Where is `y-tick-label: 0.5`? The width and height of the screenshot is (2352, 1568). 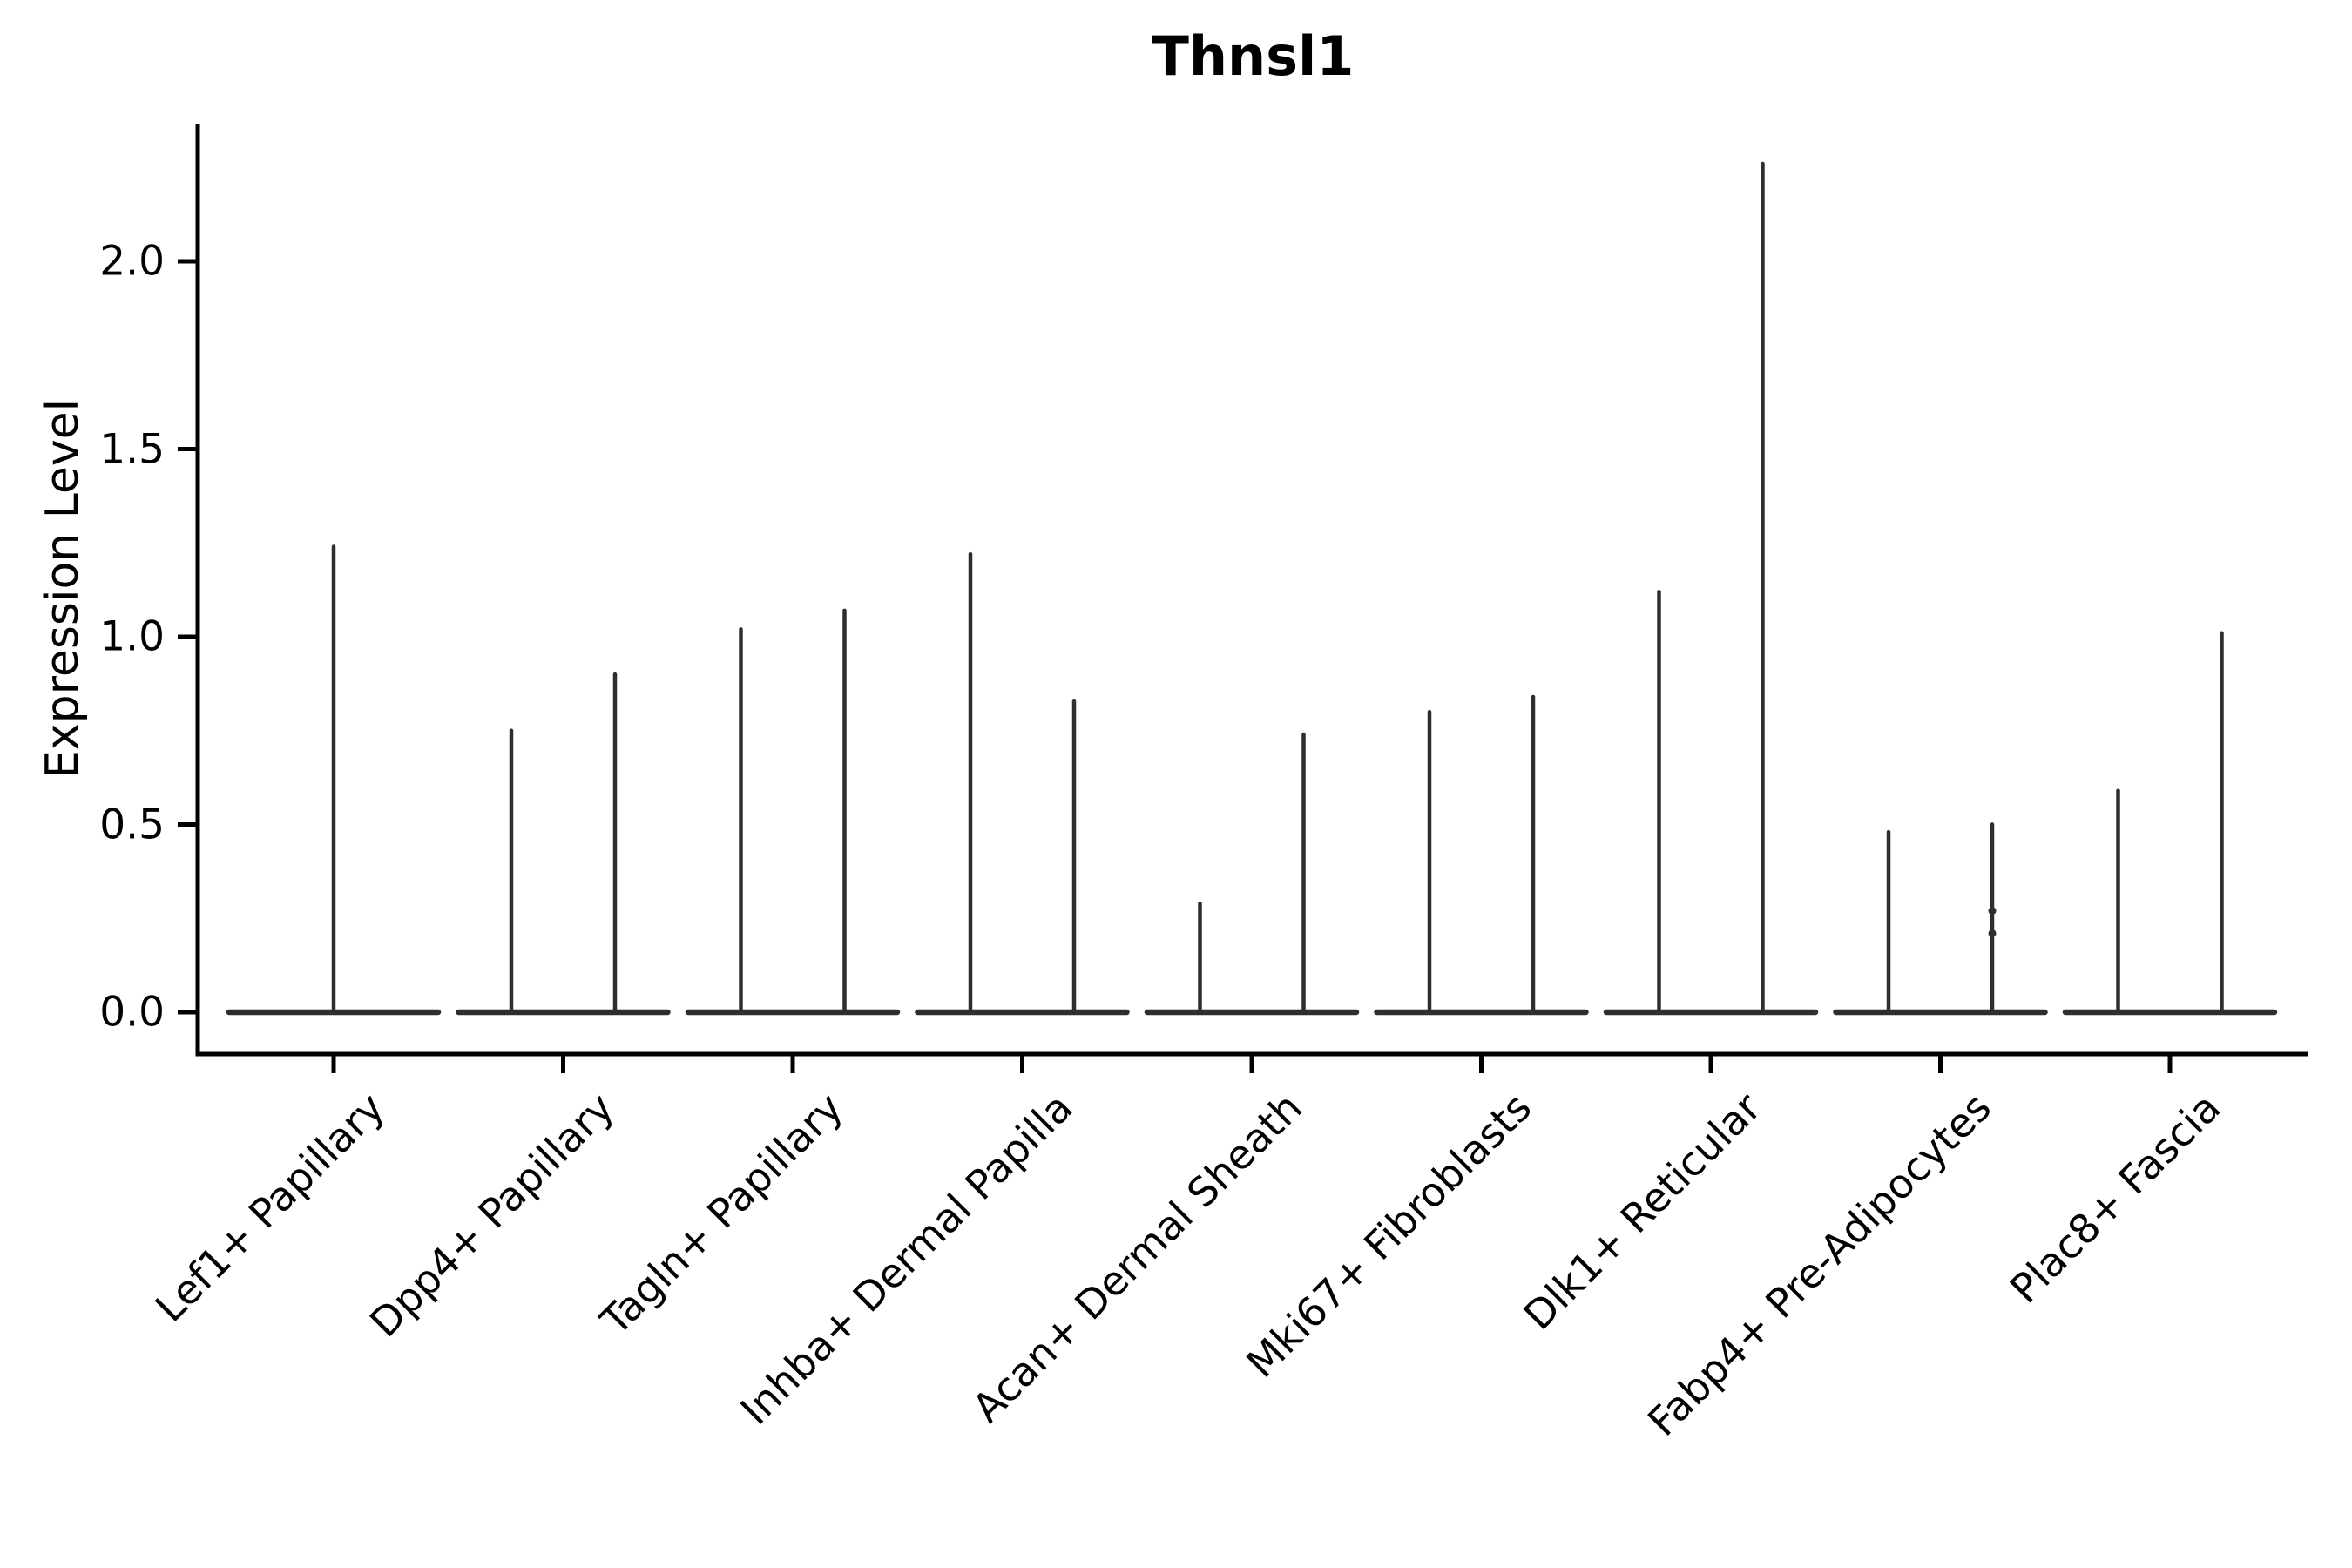 y-tick-label: 0.5 is located at coordinates (132, 825).